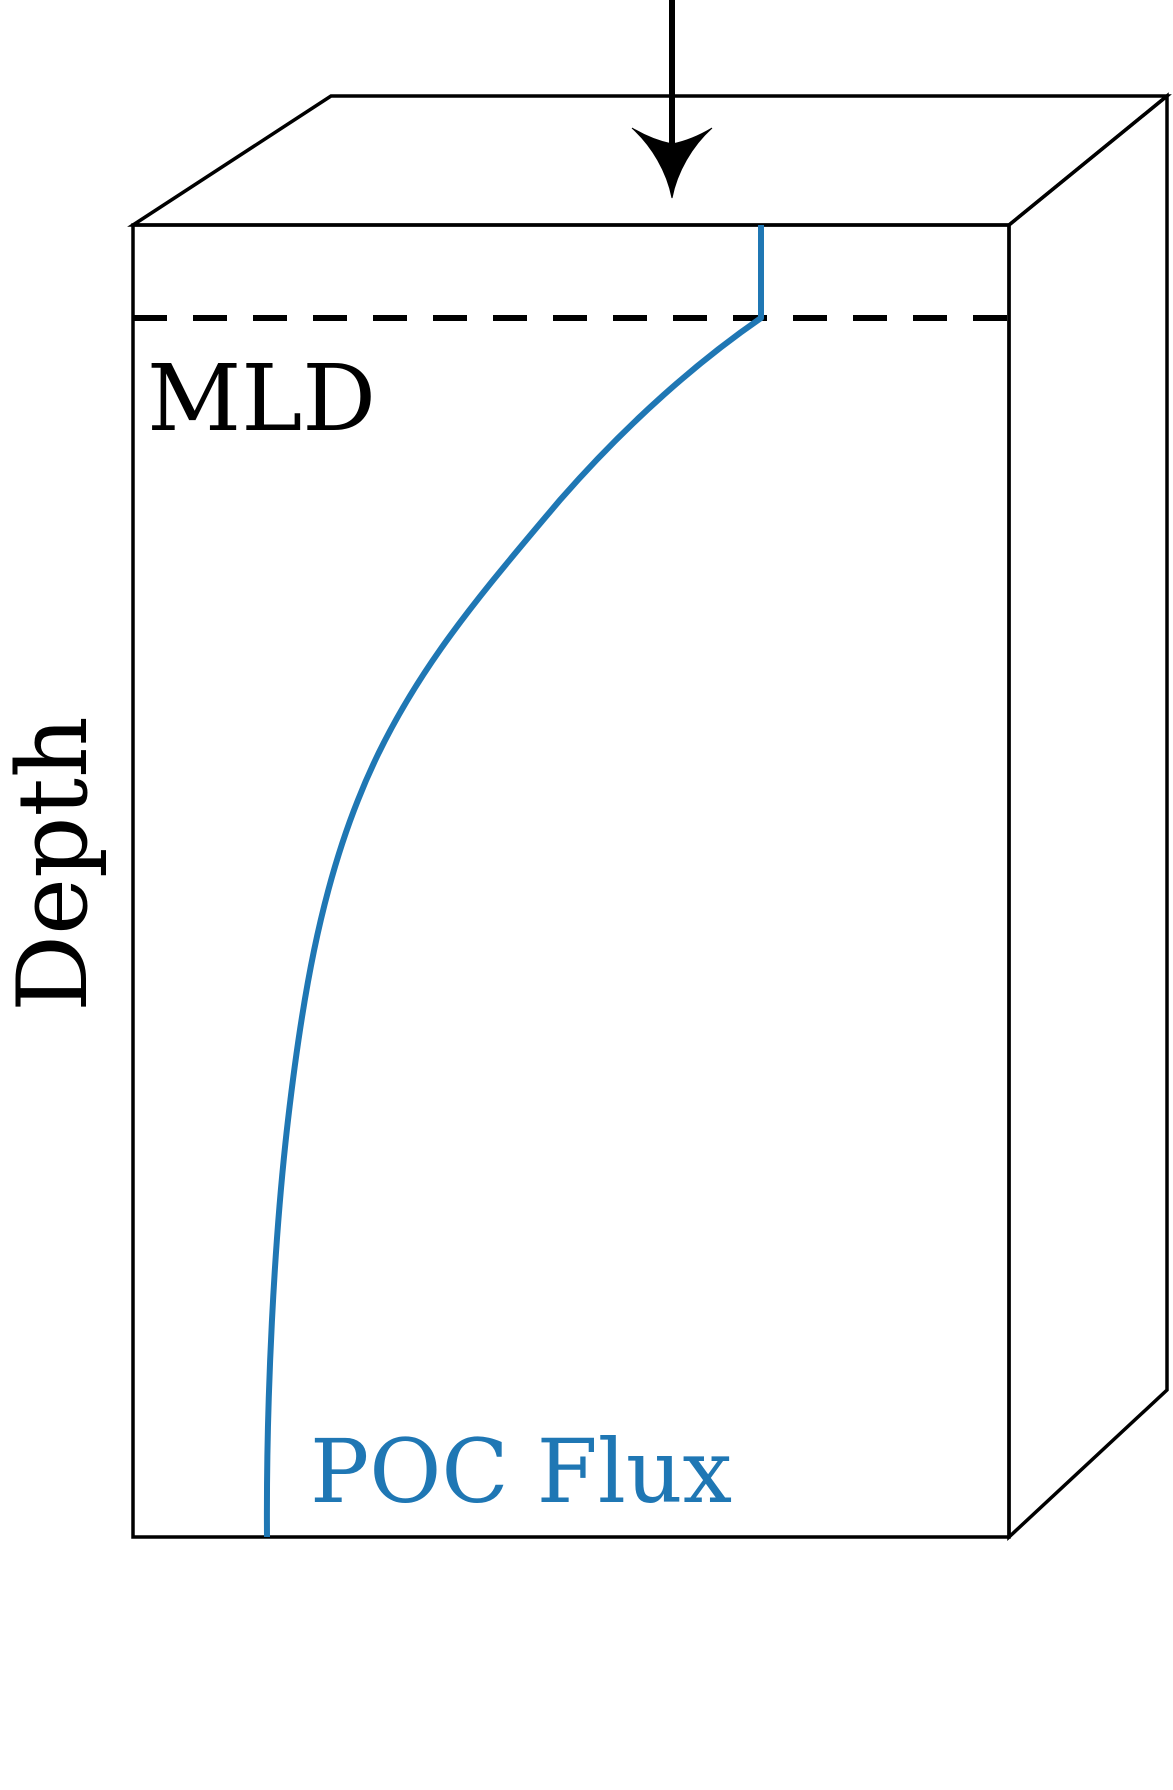  I want to click on arrow-down-icon, so click(672, 99).